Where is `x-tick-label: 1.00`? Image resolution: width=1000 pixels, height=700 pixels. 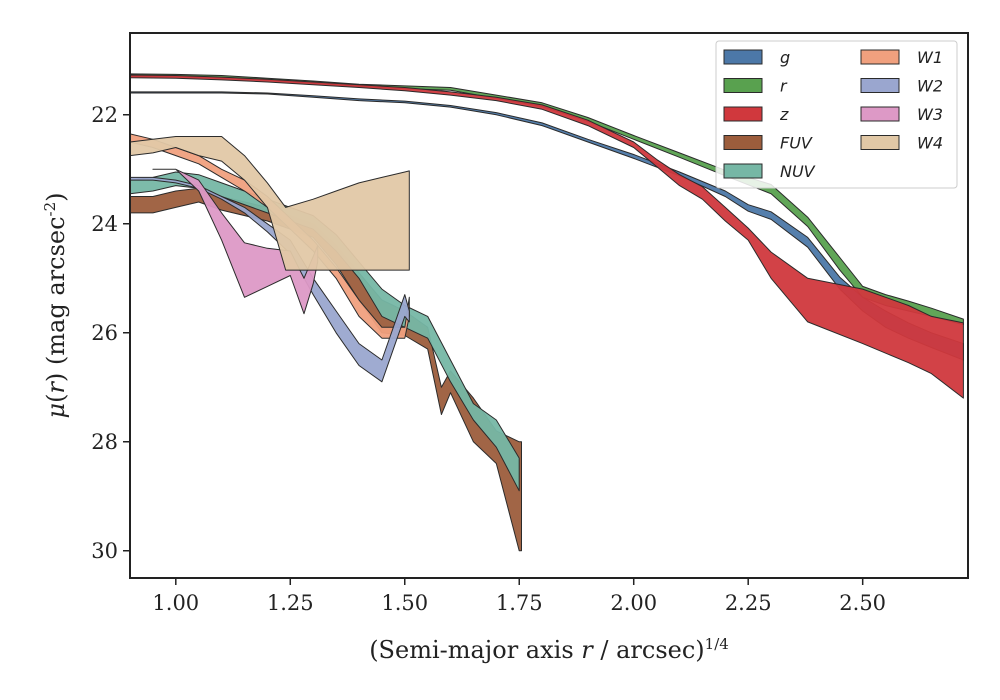 x-tick-label: 1.00 is located at coordinates (175, 603).